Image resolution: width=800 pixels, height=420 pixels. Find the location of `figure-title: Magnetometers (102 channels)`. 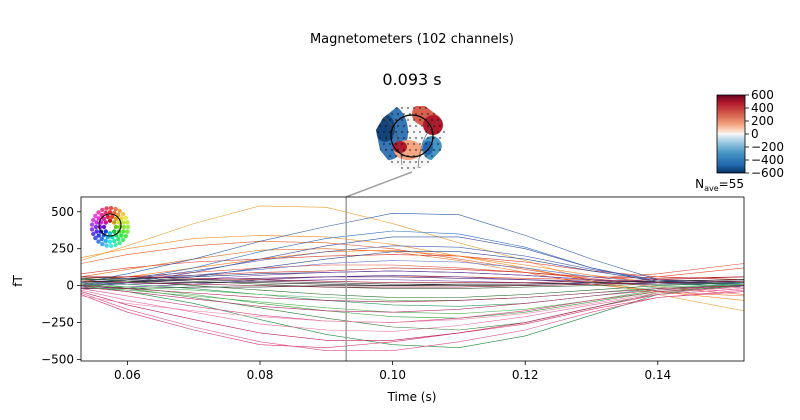

figure-title: Magnetometers (102 channels) is located at coordinates (412, 39).